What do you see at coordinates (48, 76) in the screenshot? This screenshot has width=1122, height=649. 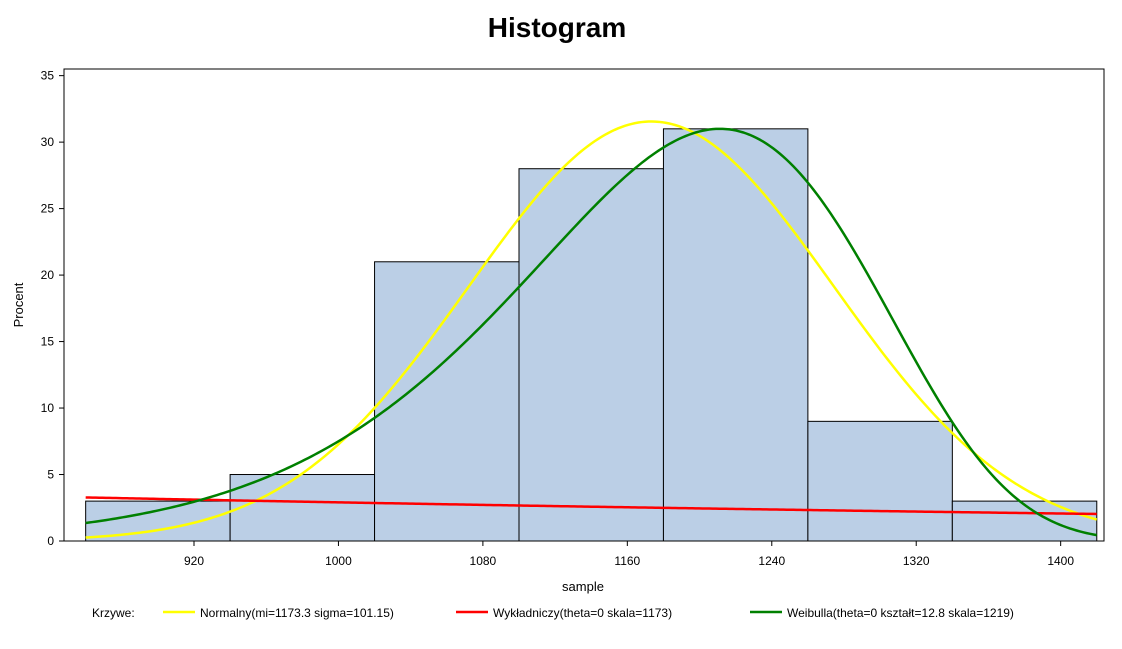 I see `y-tick-label: 35` at bounding box center [48, 76].